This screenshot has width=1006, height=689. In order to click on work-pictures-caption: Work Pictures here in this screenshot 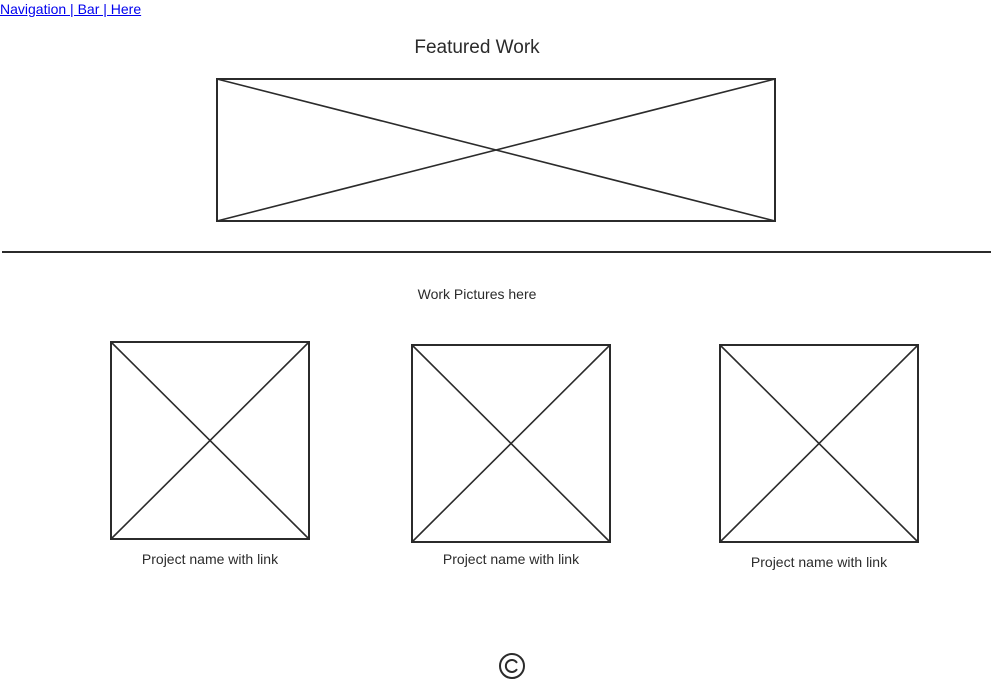, I will do `click(477, 294)`.